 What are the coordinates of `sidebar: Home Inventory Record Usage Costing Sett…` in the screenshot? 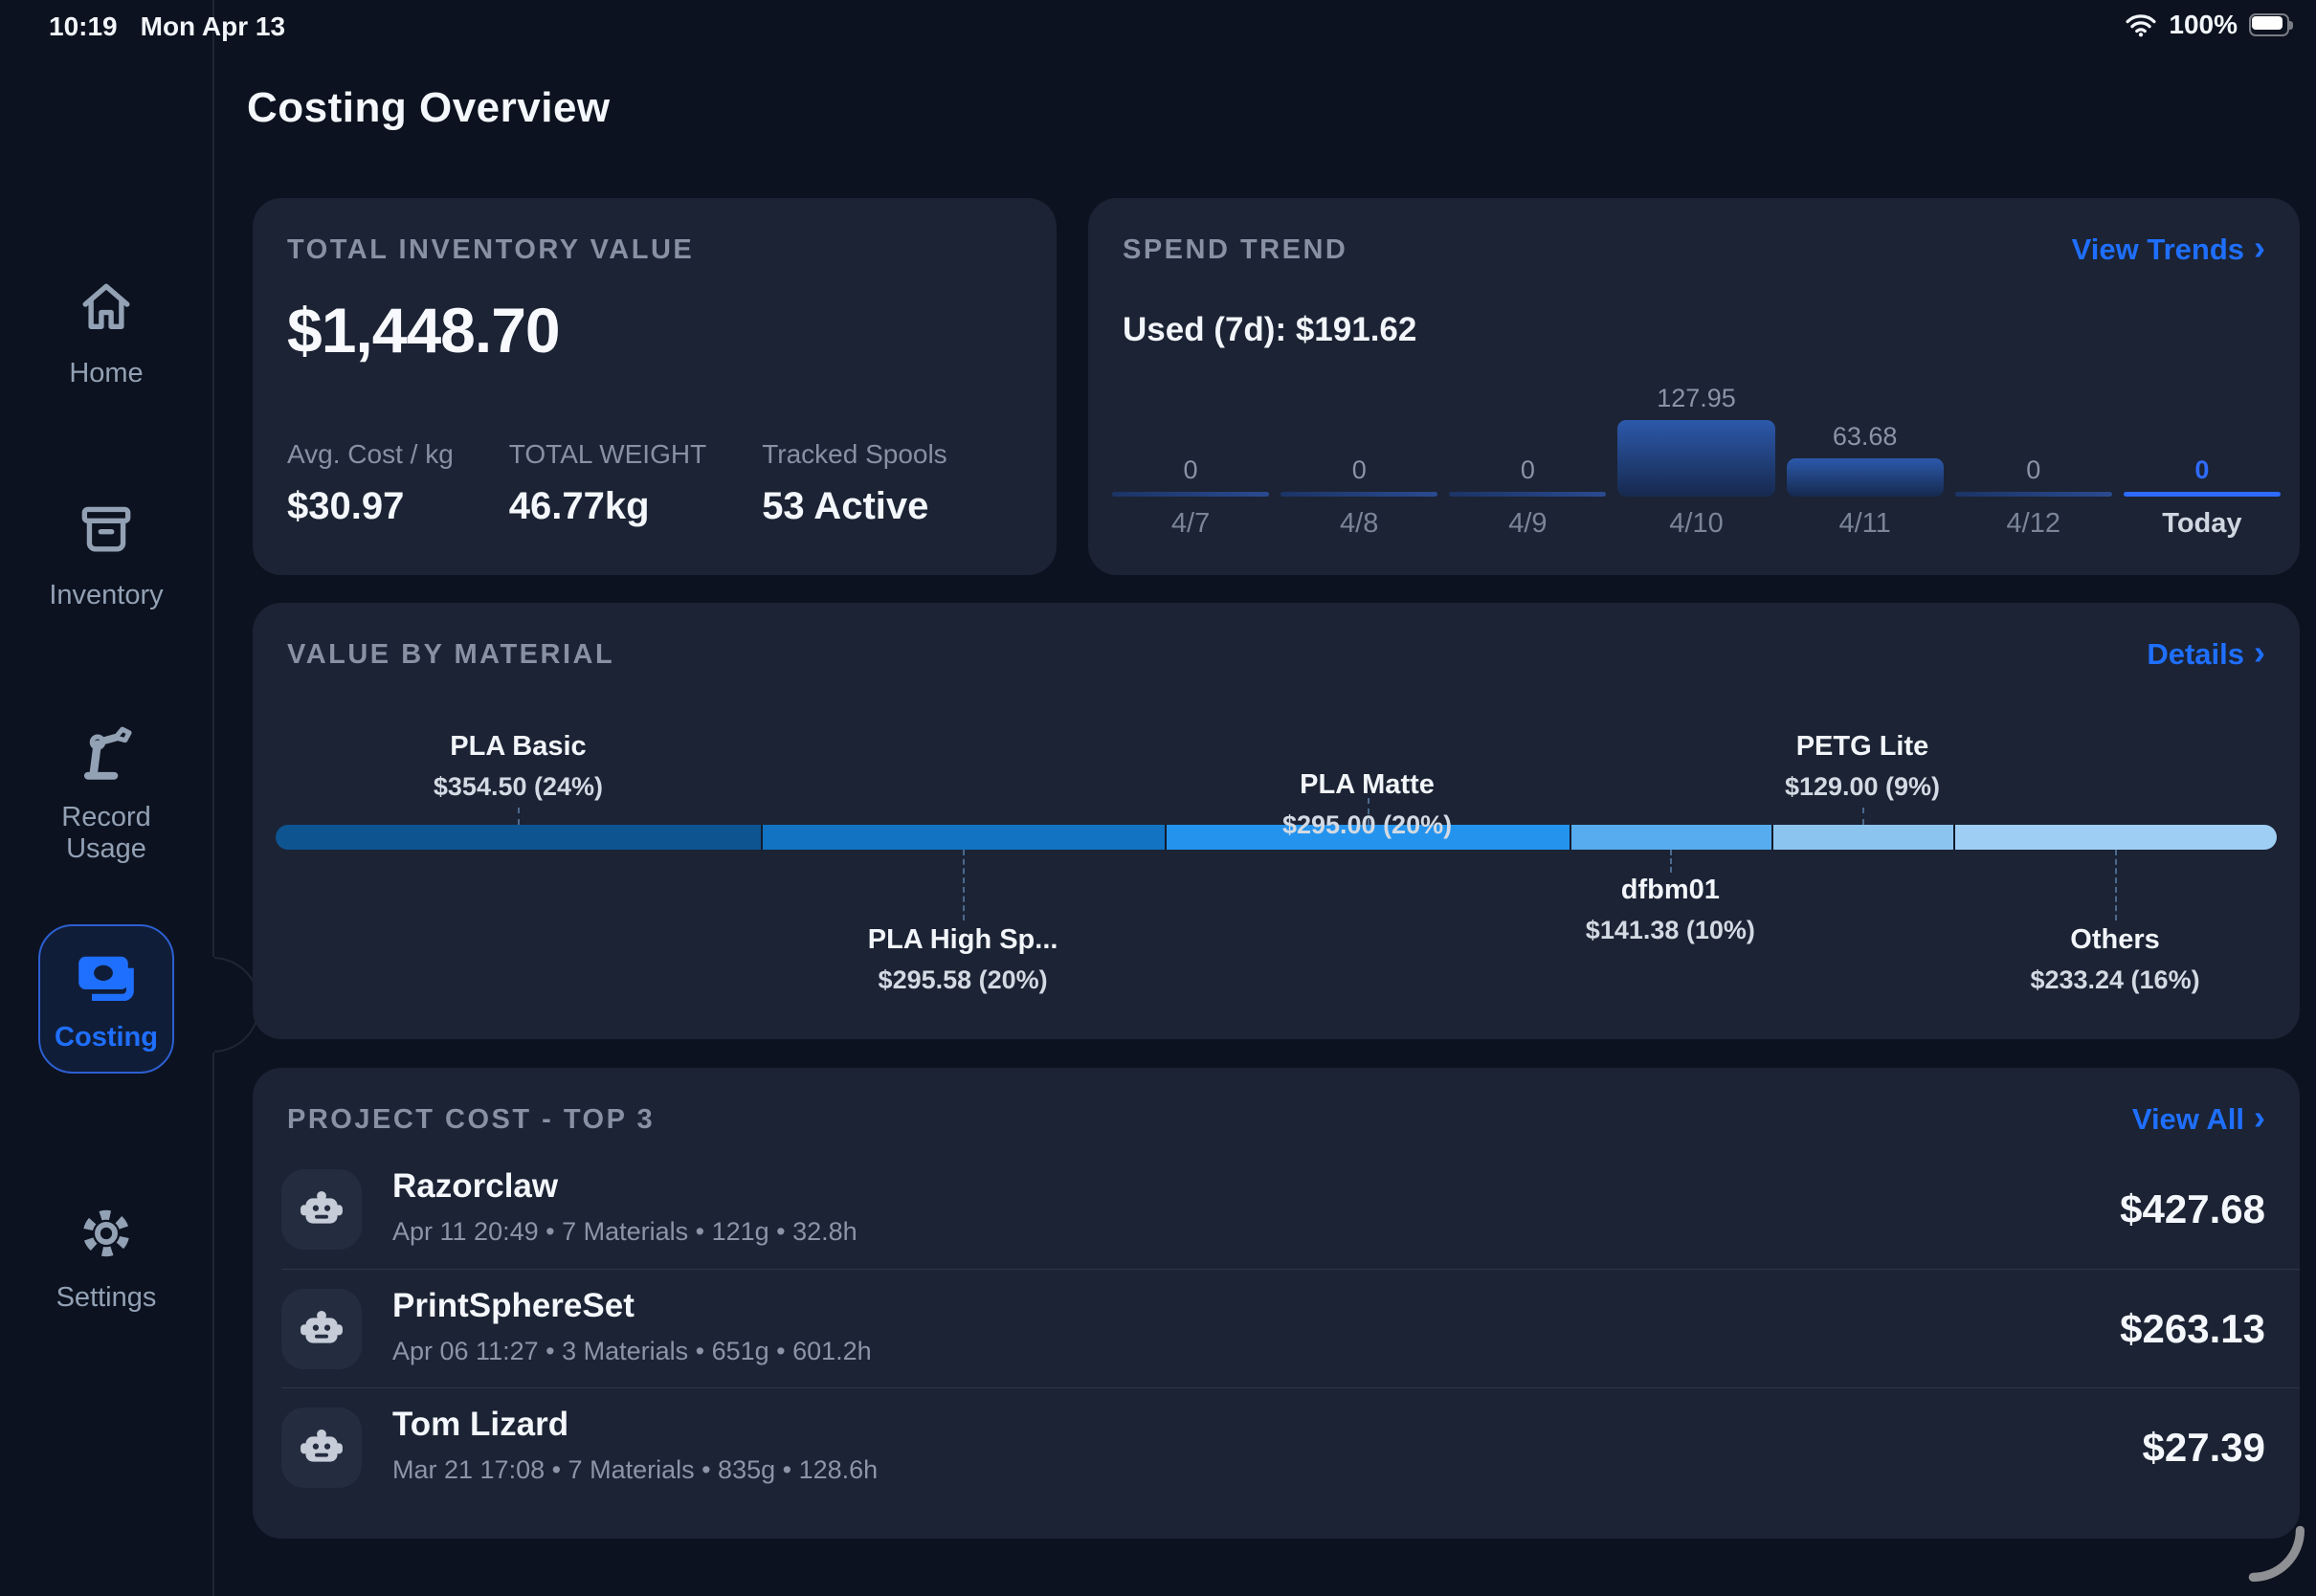 It's located at (130, 798).